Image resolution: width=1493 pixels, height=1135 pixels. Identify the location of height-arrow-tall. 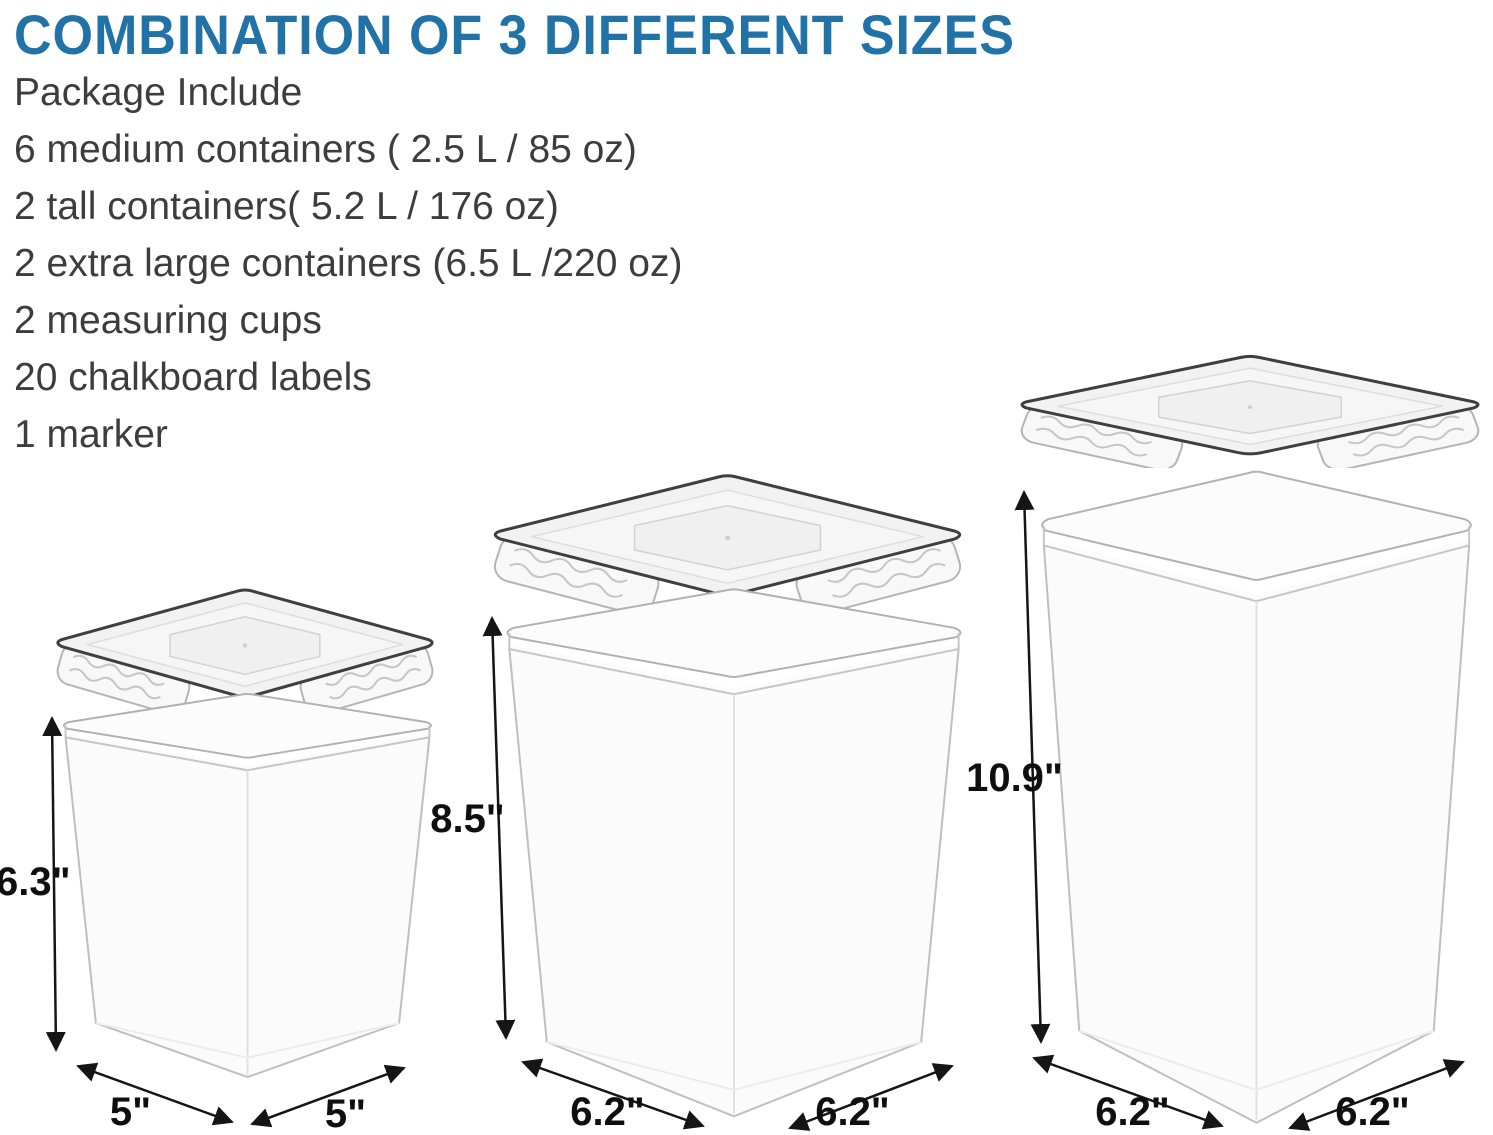
(499, 828).